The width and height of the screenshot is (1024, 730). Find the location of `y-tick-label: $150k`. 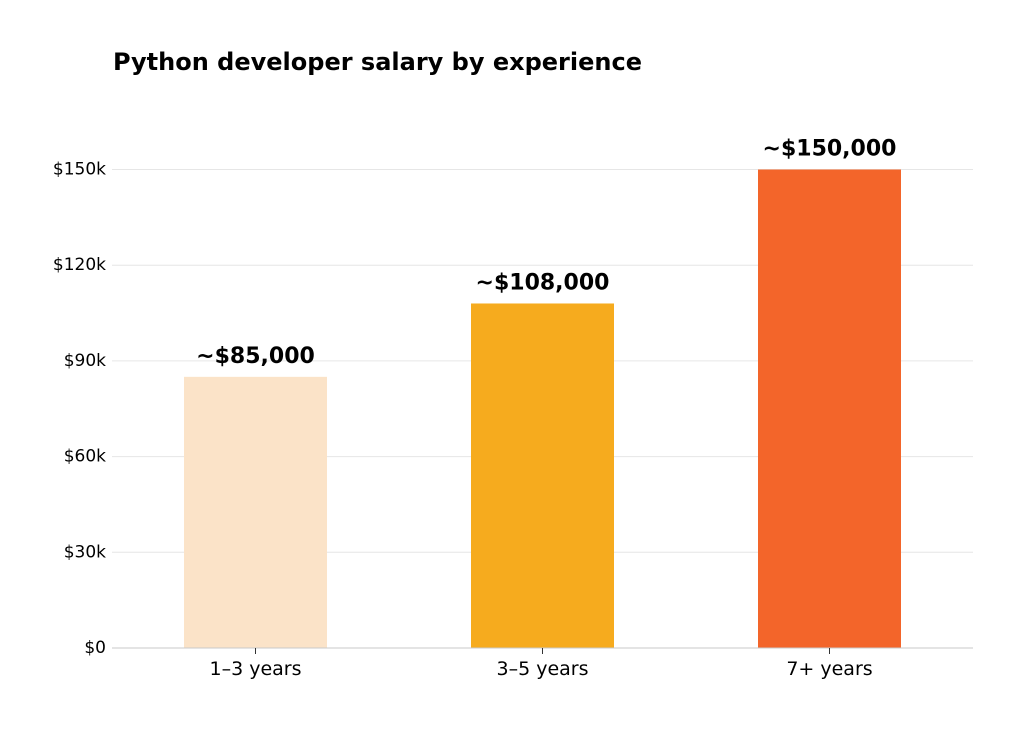

y-tick-label: $150k is located at coordinates (79, 170).